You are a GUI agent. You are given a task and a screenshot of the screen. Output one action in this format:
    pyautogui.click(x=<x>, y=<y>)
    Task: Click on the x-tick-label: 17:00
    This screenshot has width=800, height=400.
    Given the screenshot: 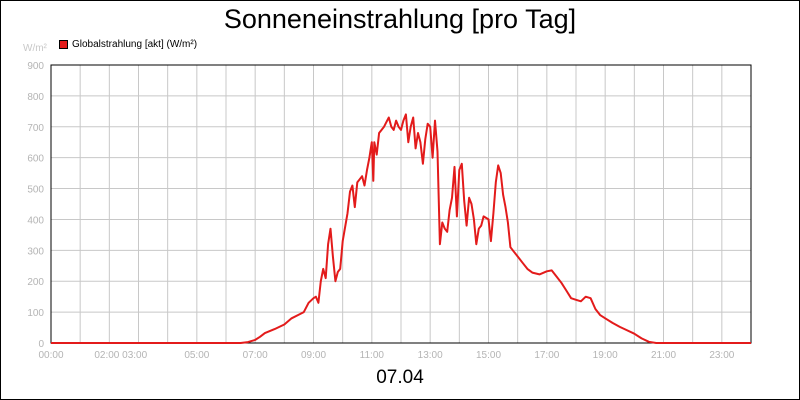 What is the action you would take?
    pyautogui.click(x=546, y=355)
    